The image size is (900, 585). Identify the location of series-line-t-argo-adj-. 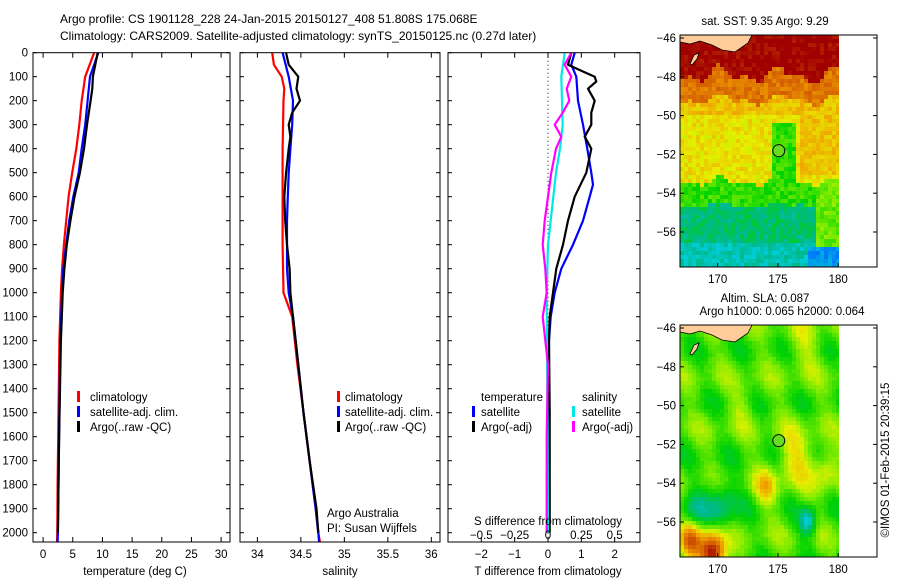
(572, 292).